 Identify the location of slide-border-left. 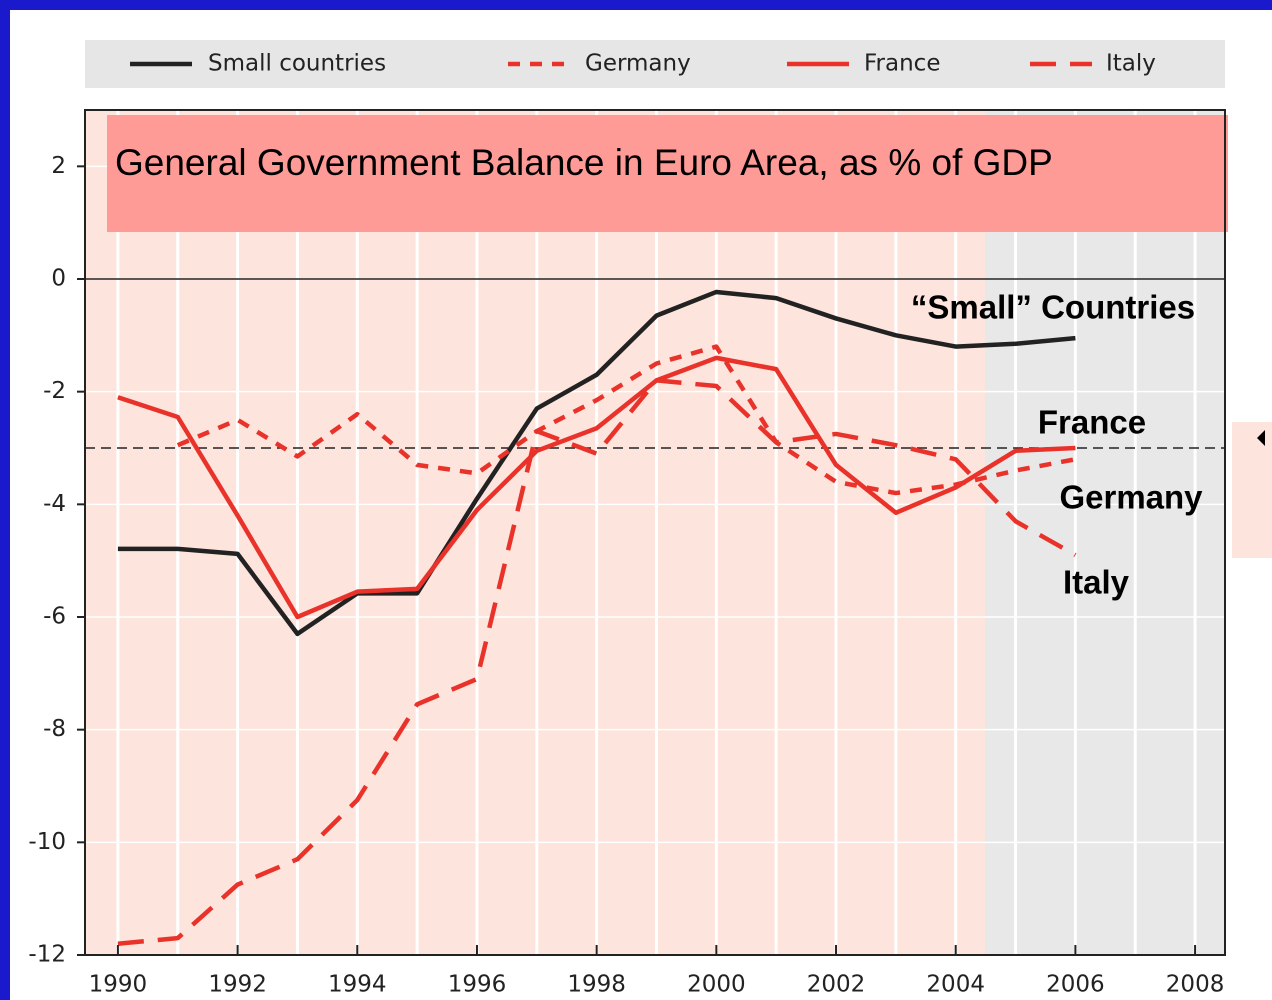
(5, 500).